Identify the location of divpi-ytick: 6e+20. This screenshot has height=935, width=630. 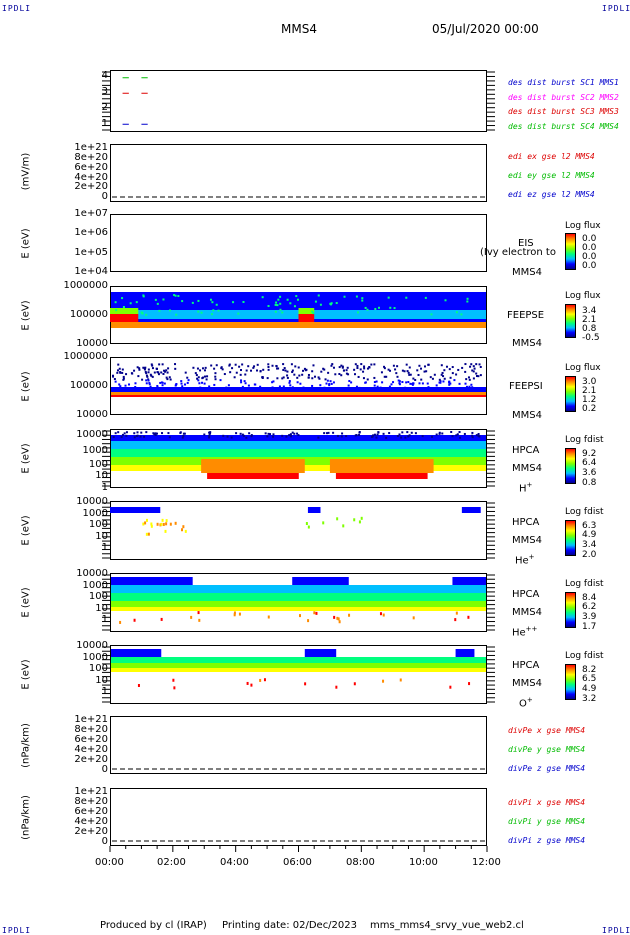
(91, 811).